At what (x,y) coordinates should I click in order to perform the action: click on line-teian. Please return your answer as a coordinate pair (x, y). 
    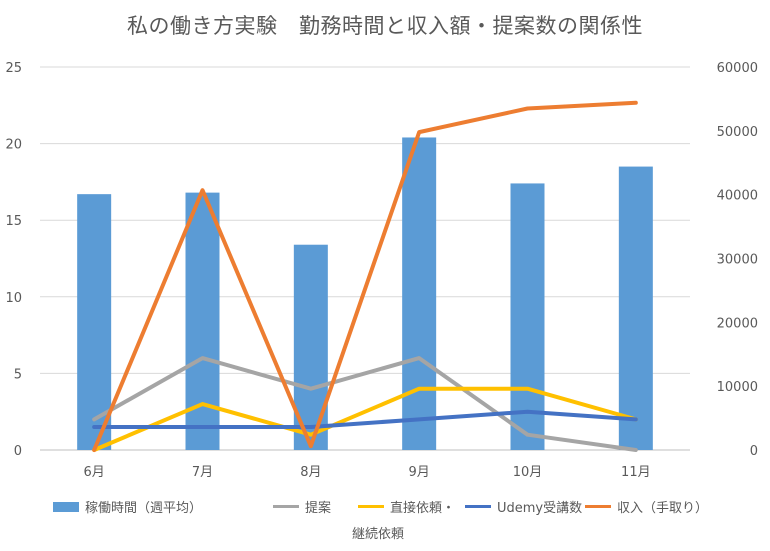
    Looking at the image, I should click on (365, 404).